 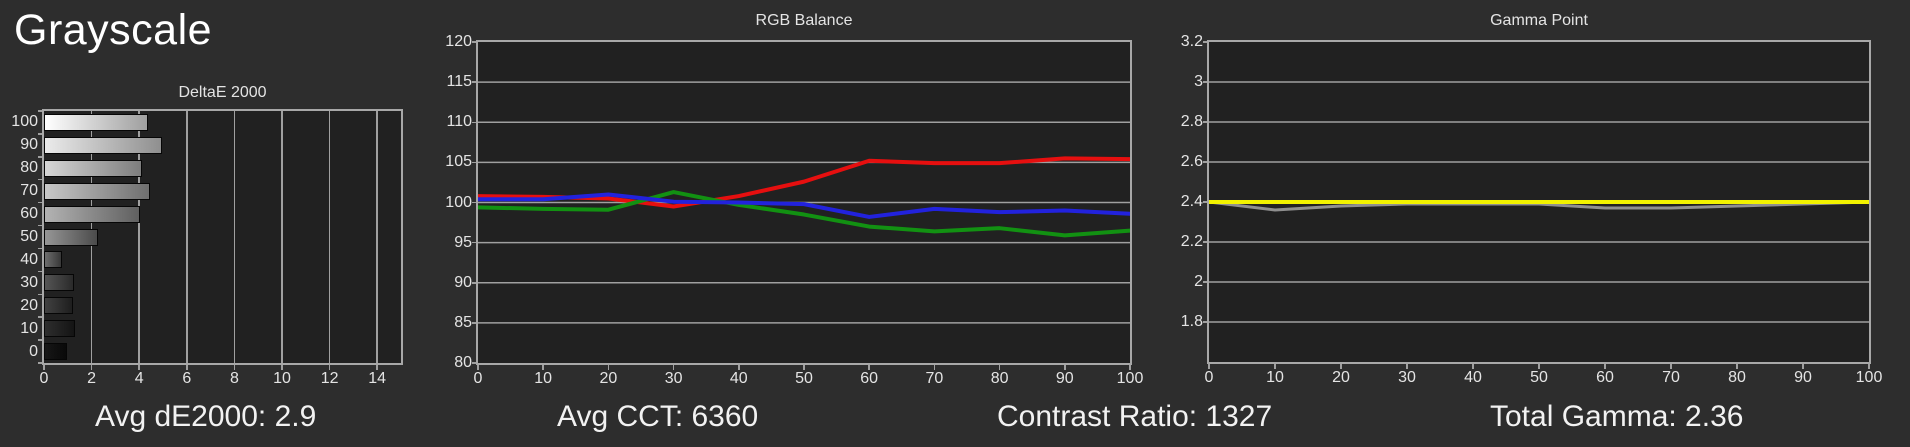 What do you see at coordinates (29, 328) in the screenshot?
I see `deltae-ytick-label-10: 10` at bounding box center [29, 328].